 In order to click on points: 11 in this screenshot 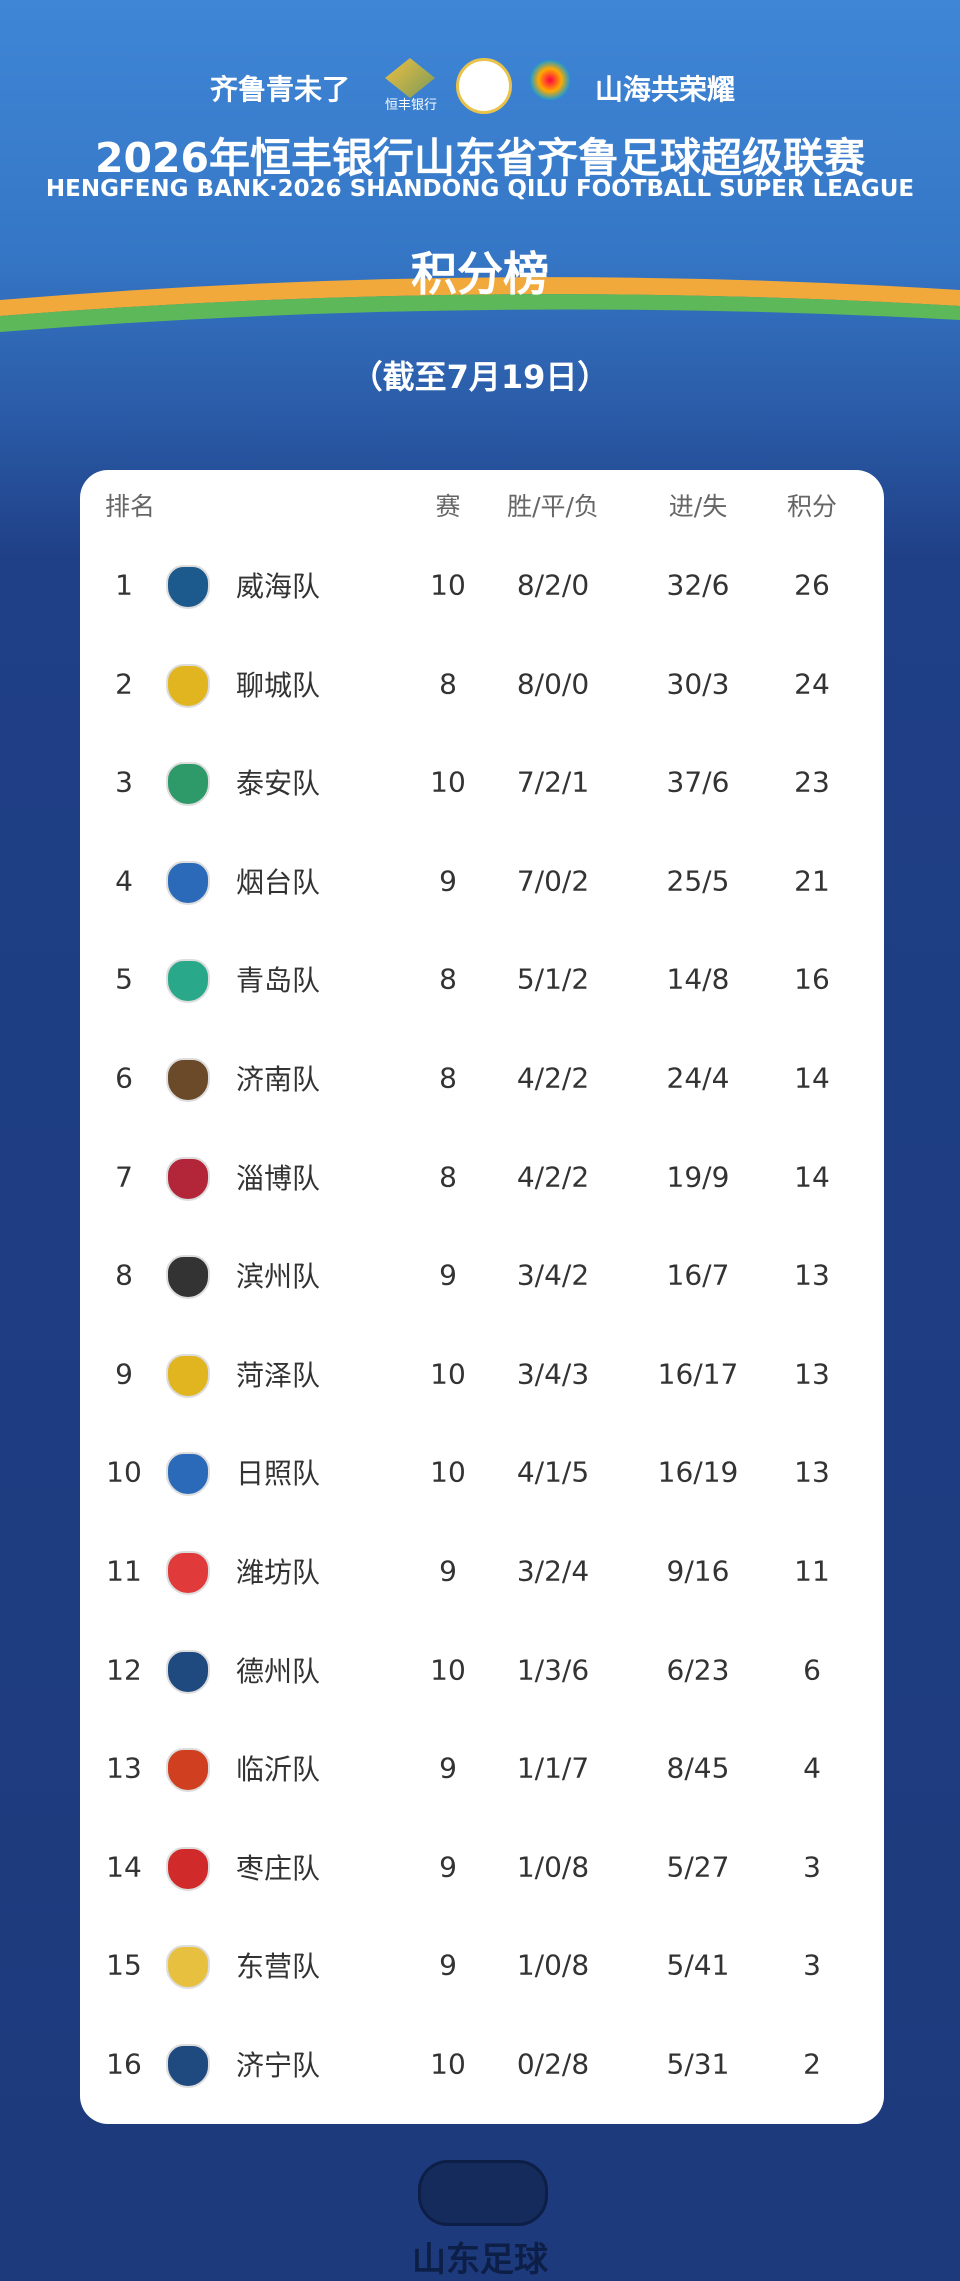, I will do `click(812, 1571)`.